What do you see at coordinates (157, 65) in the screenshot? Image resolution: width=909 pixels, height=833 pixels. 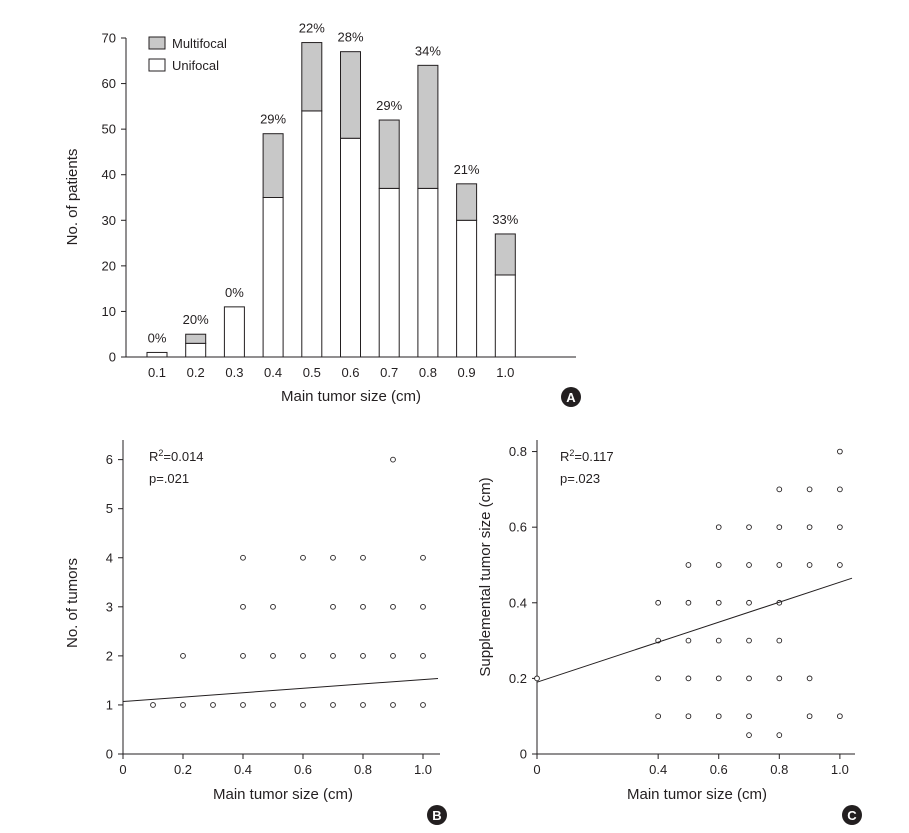 I see `legend-swatch-unifocal` at bounding box center [157, 65].